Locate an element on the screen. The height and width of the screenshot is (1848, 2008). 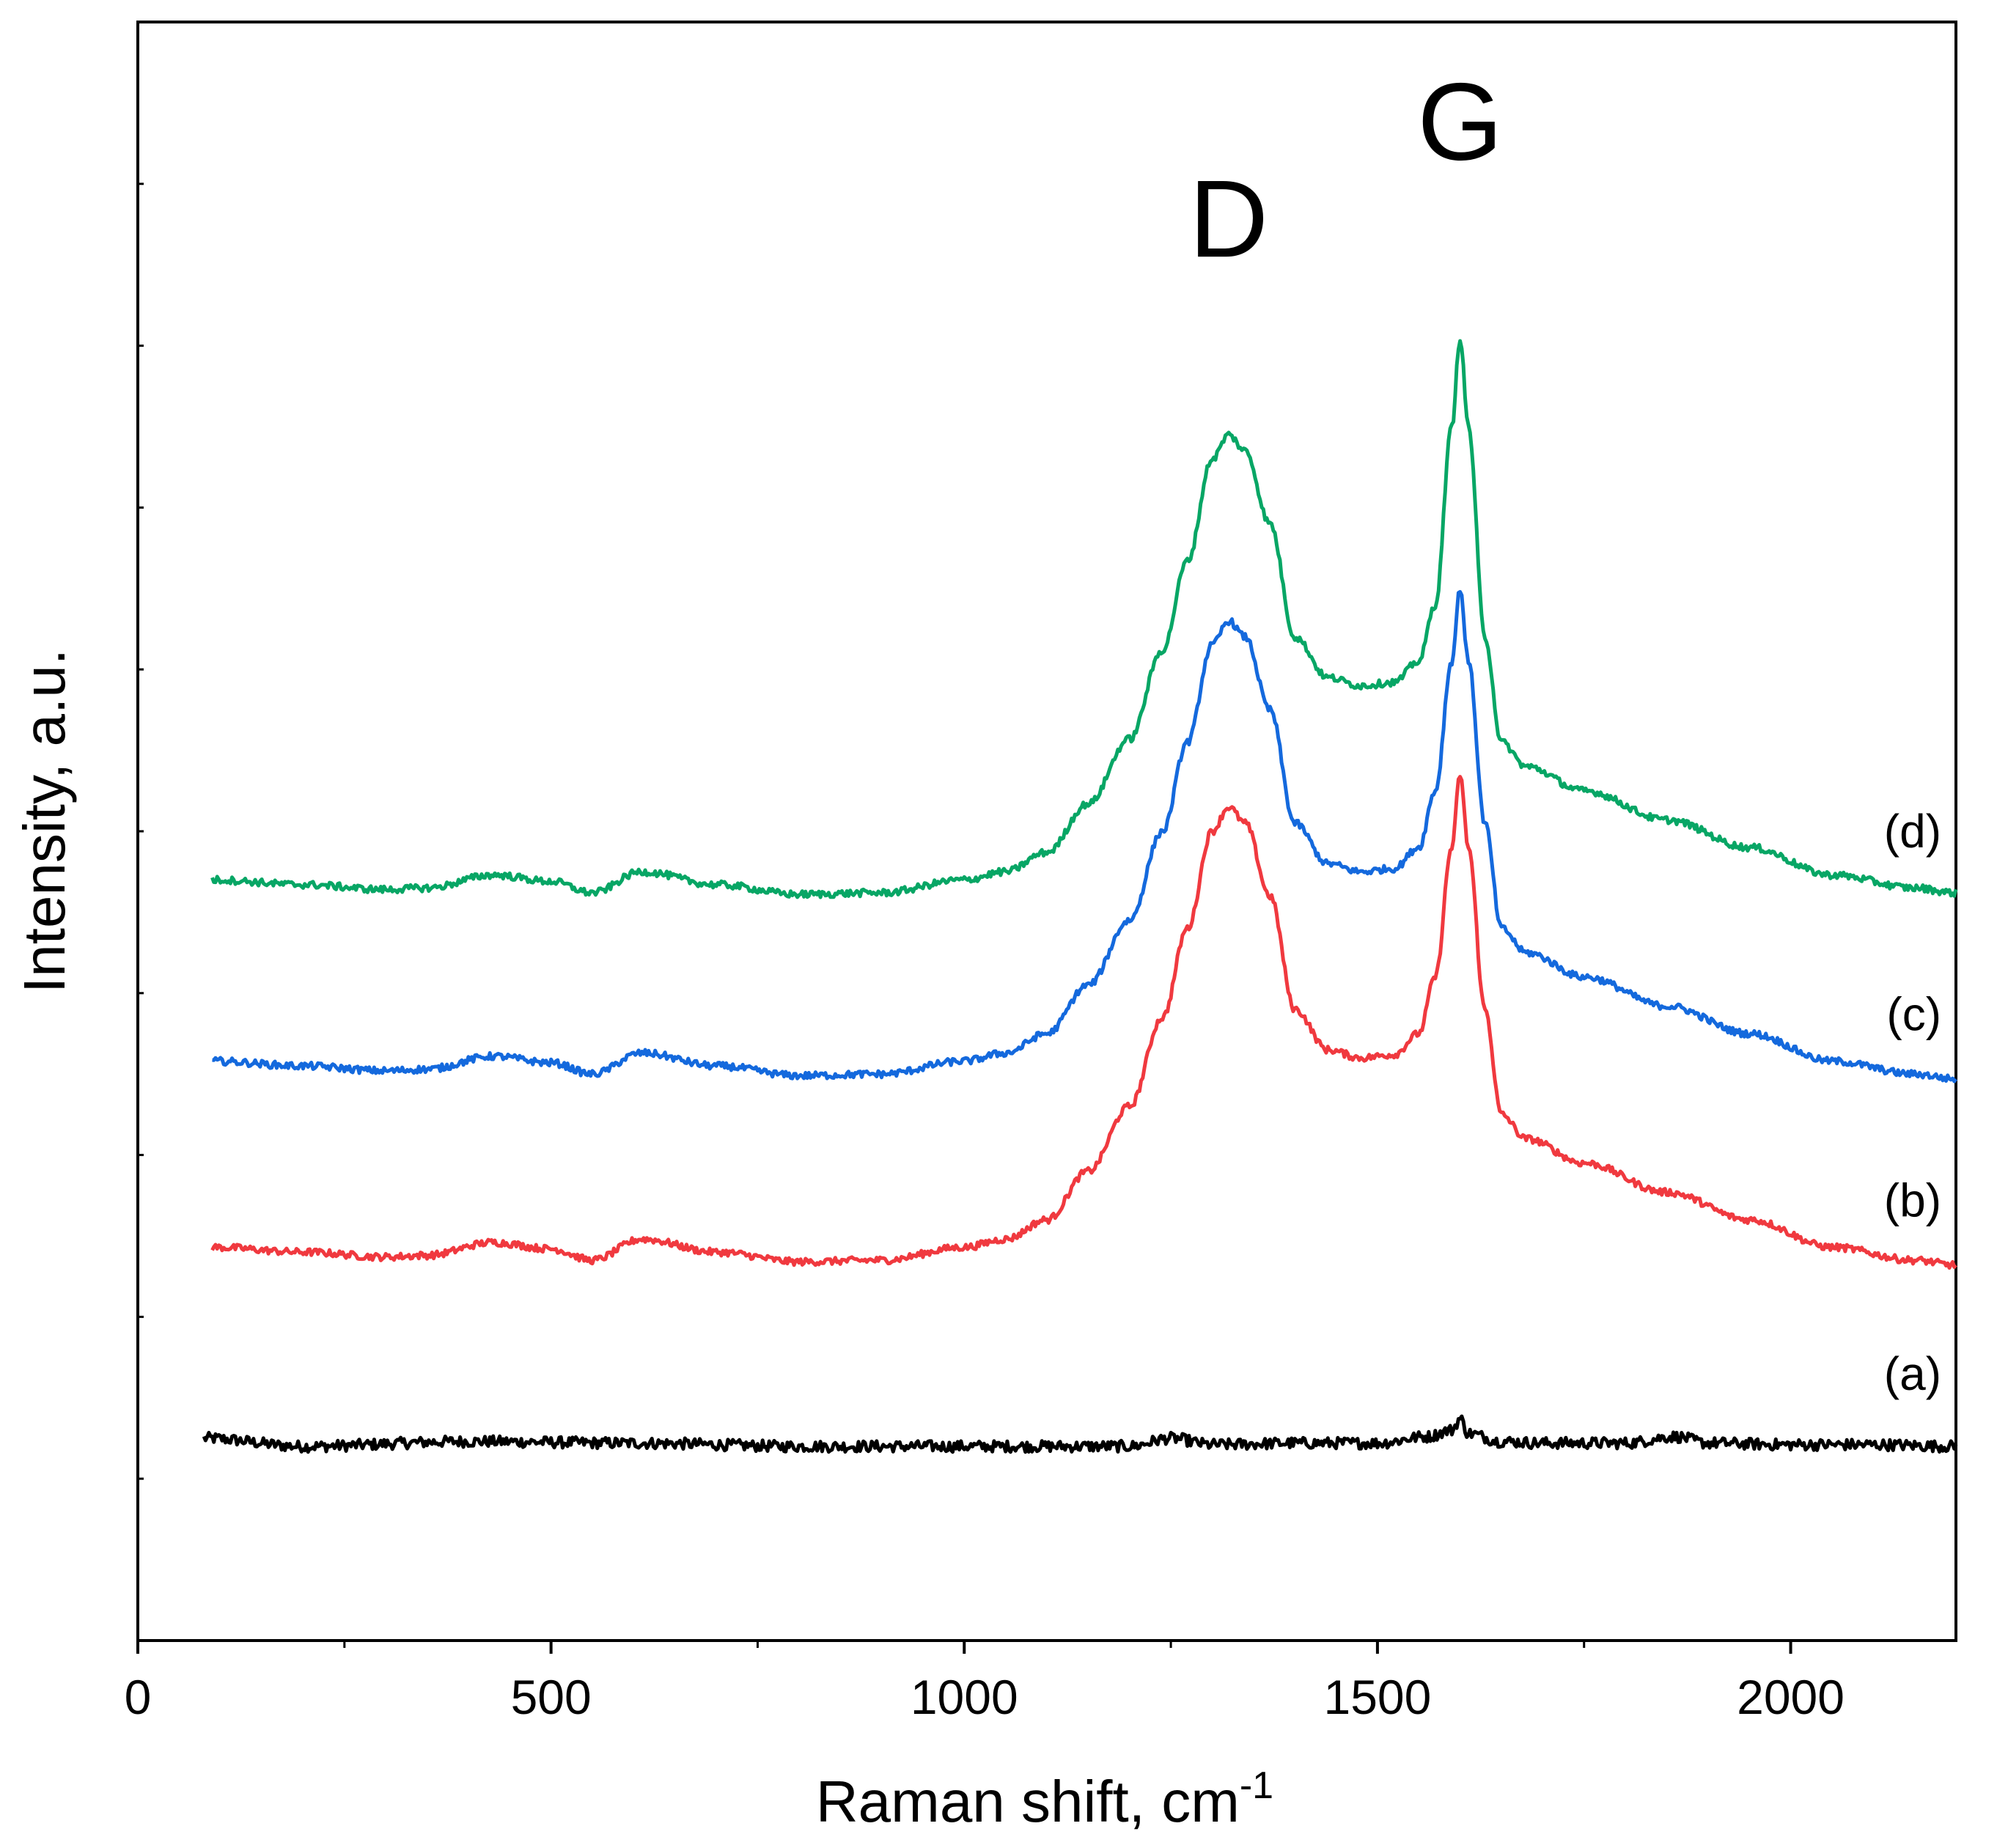
x-axis-ticks is located at coordinates (964, 1647).